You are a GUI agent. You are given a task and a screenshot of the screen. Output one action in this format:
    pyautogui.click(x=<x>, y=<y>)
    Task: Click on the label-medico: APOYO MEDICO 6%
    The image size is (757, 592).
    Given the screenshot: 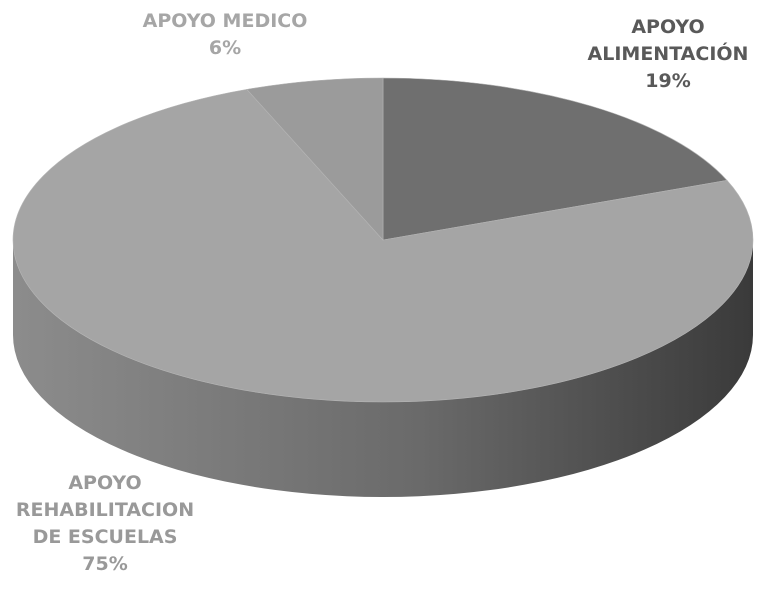 What is the action you would take?
    pyautogui.click(x=225, y=35)
    